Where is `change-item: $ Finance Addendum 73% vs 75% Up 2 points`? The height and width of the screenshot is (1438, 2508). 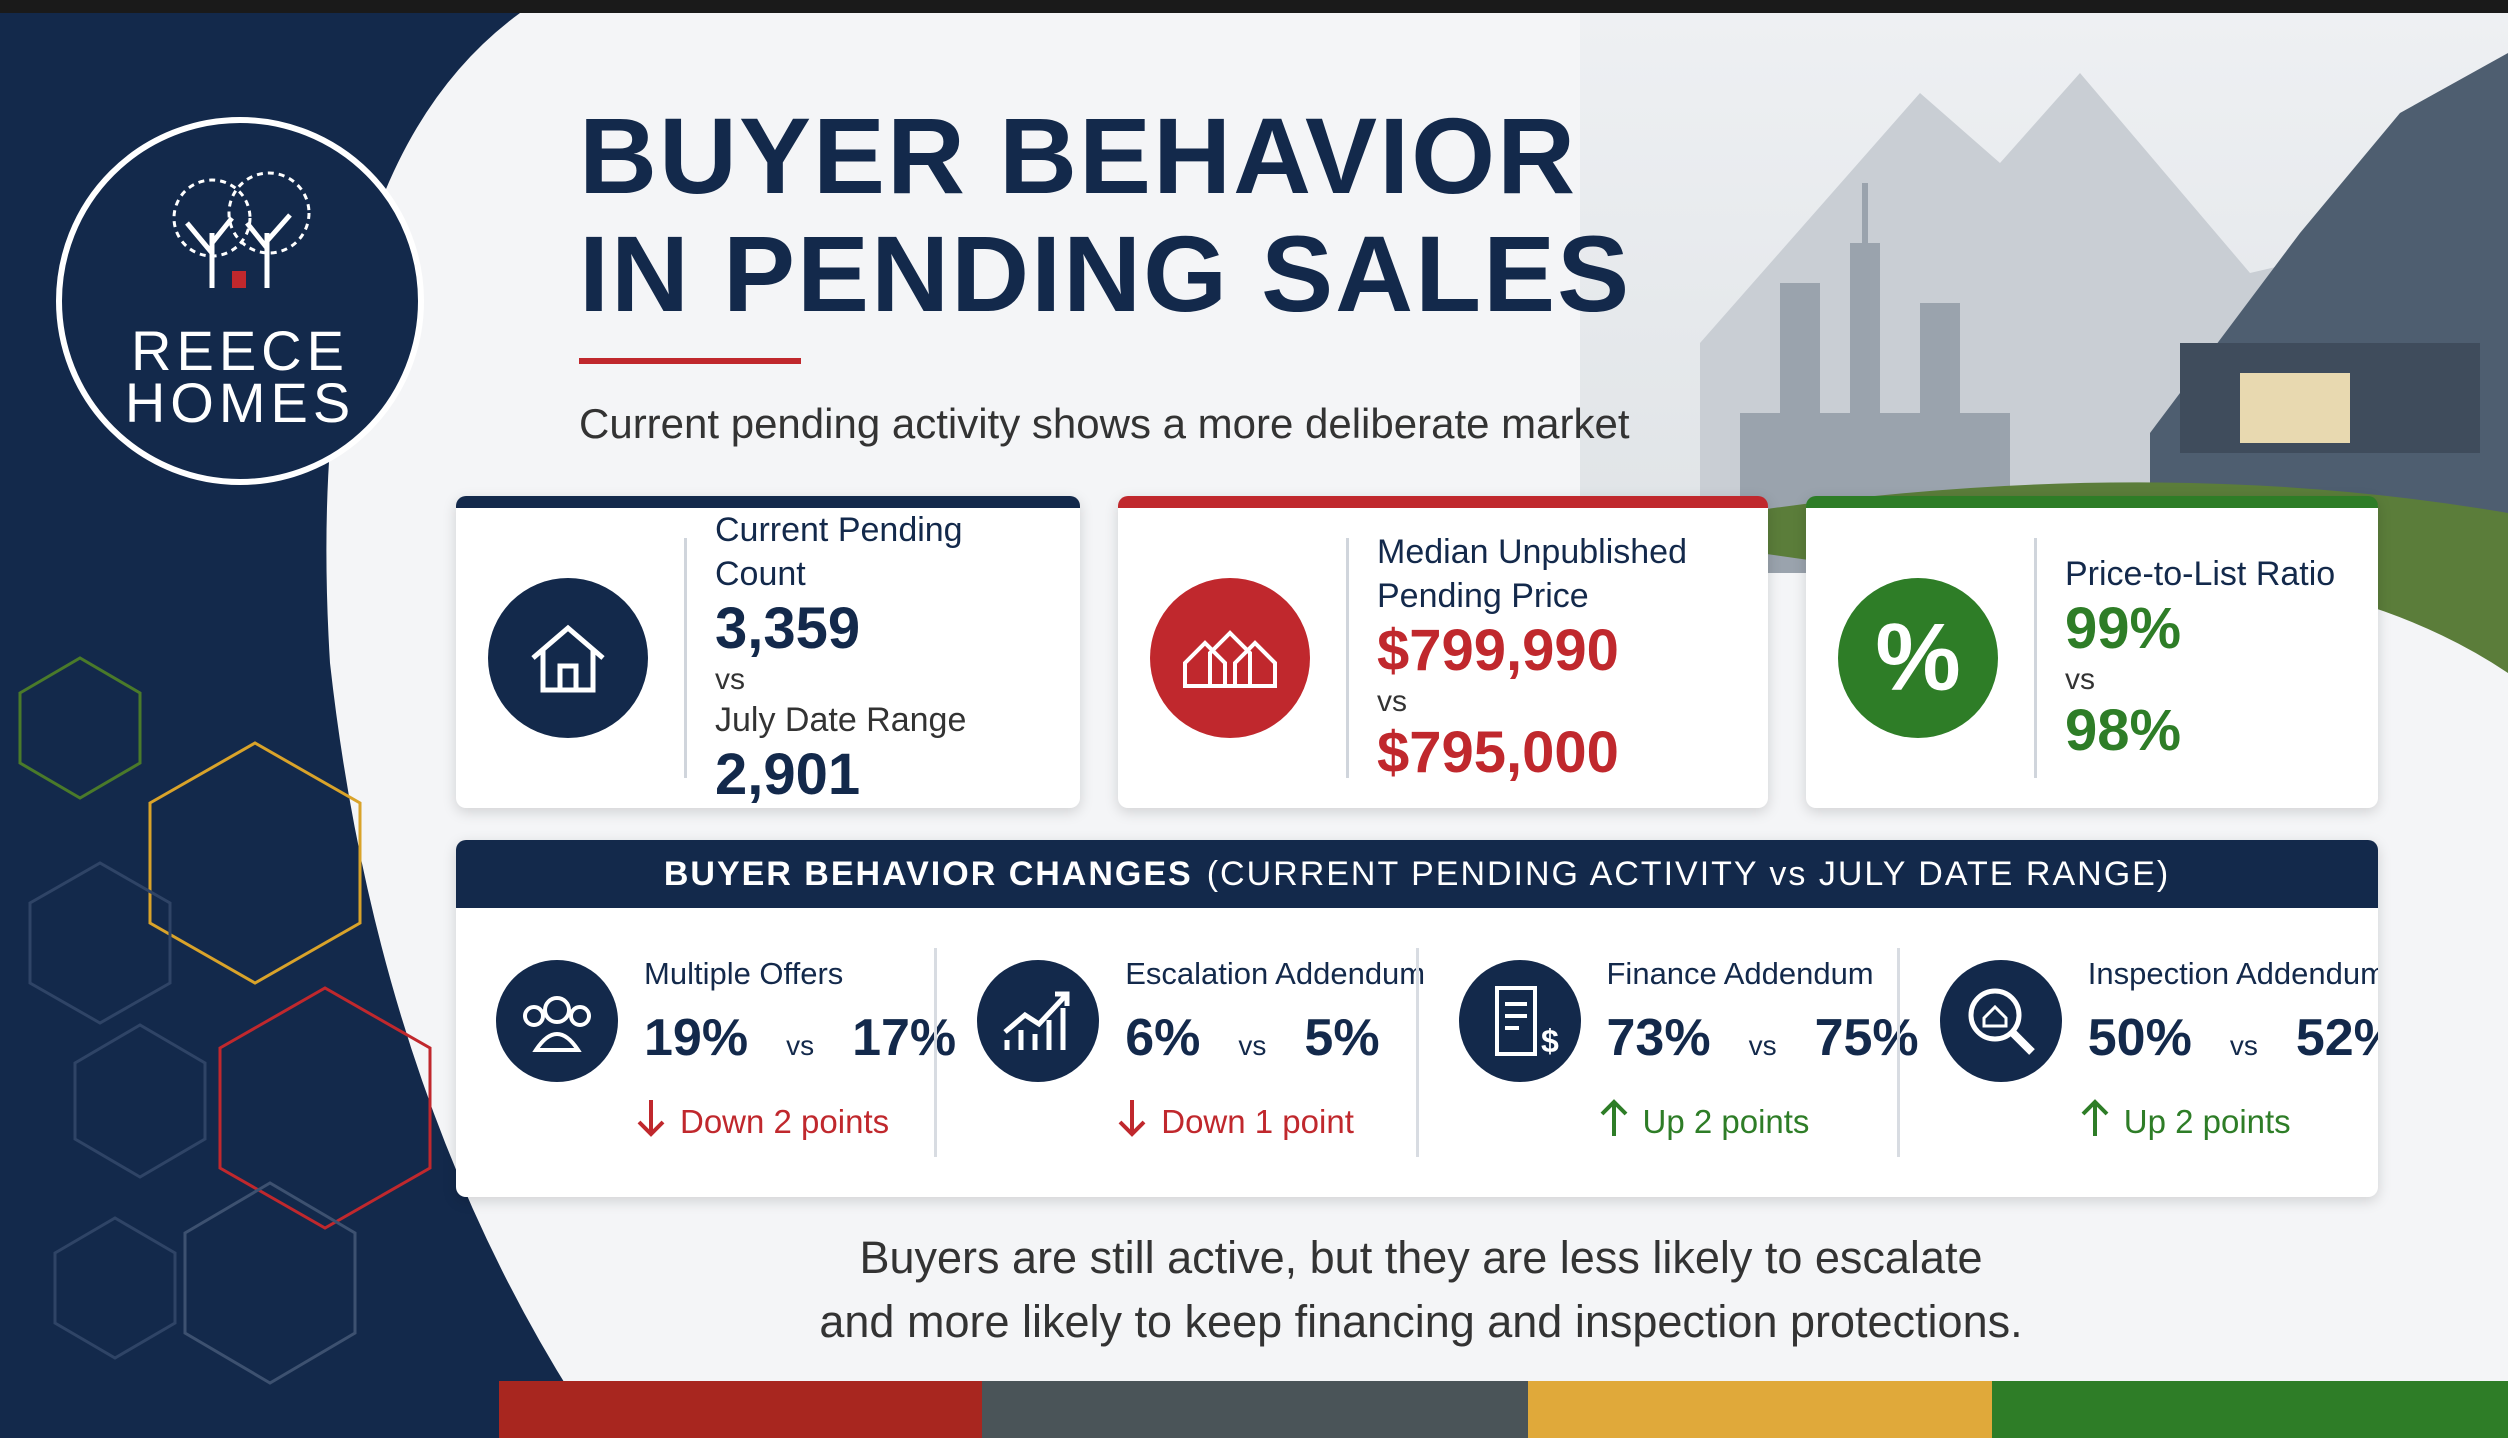 change-item: $ Finance Addendum 73% vs 75% Up 2 points is located at coordinates (1667, 1052).